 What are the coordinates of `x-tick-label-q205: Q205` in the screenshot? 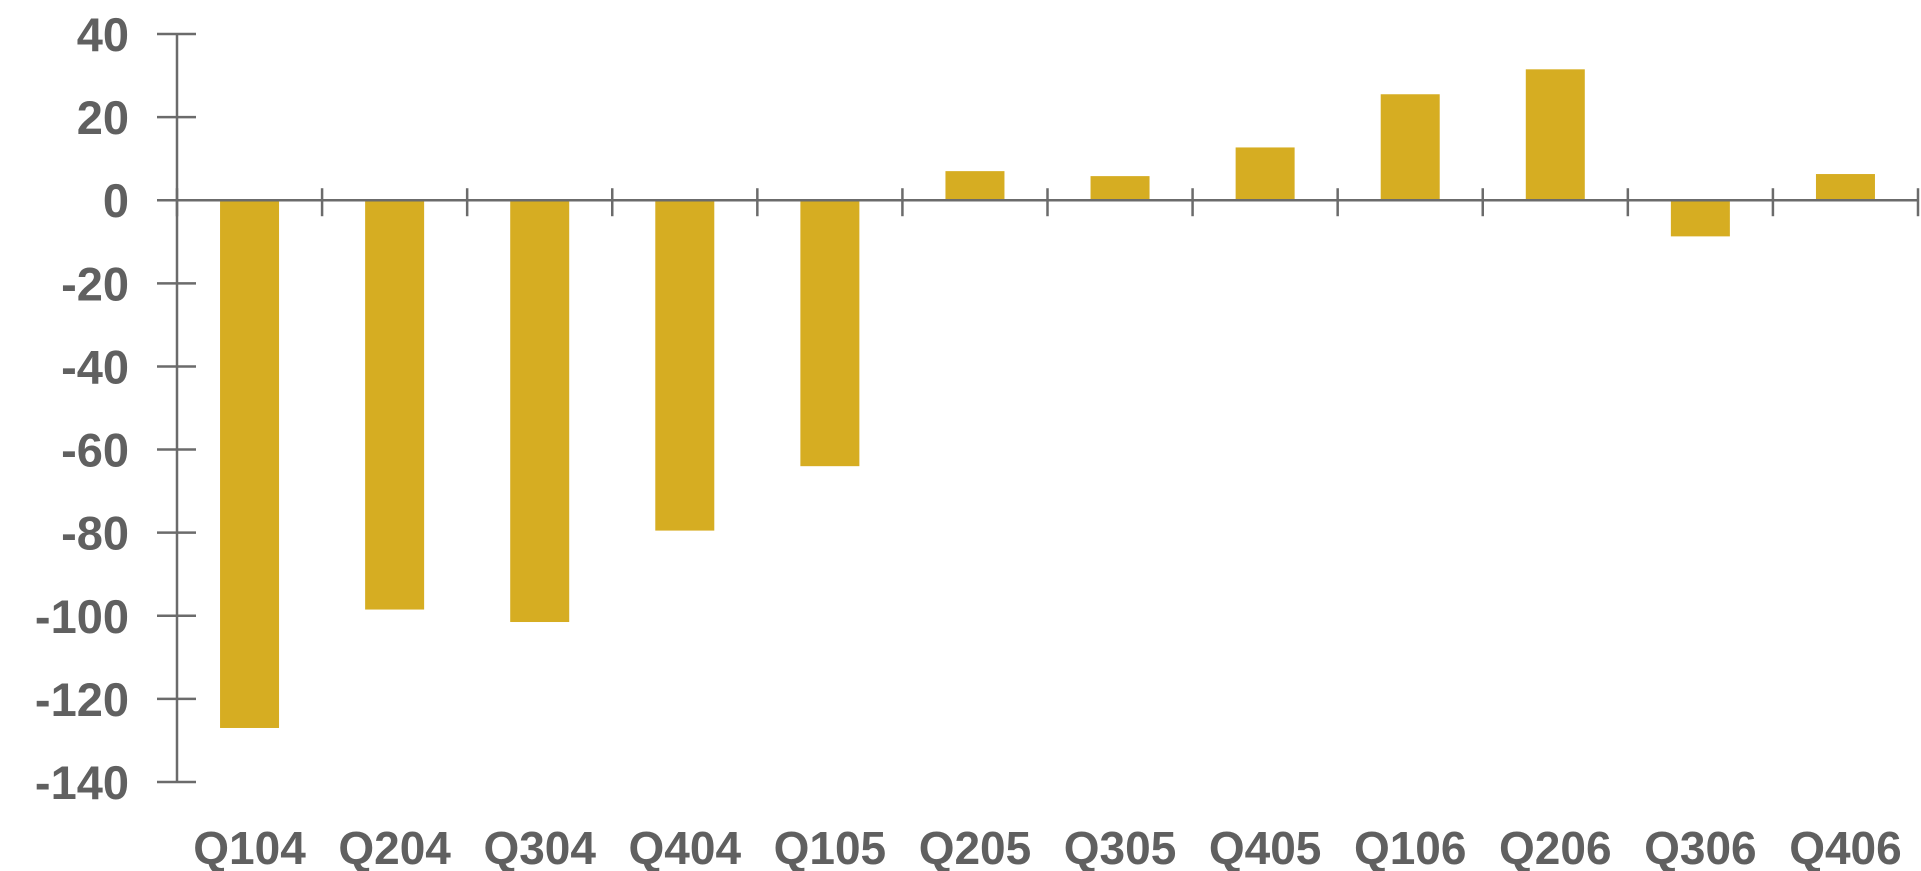 It's located at (975, 846).